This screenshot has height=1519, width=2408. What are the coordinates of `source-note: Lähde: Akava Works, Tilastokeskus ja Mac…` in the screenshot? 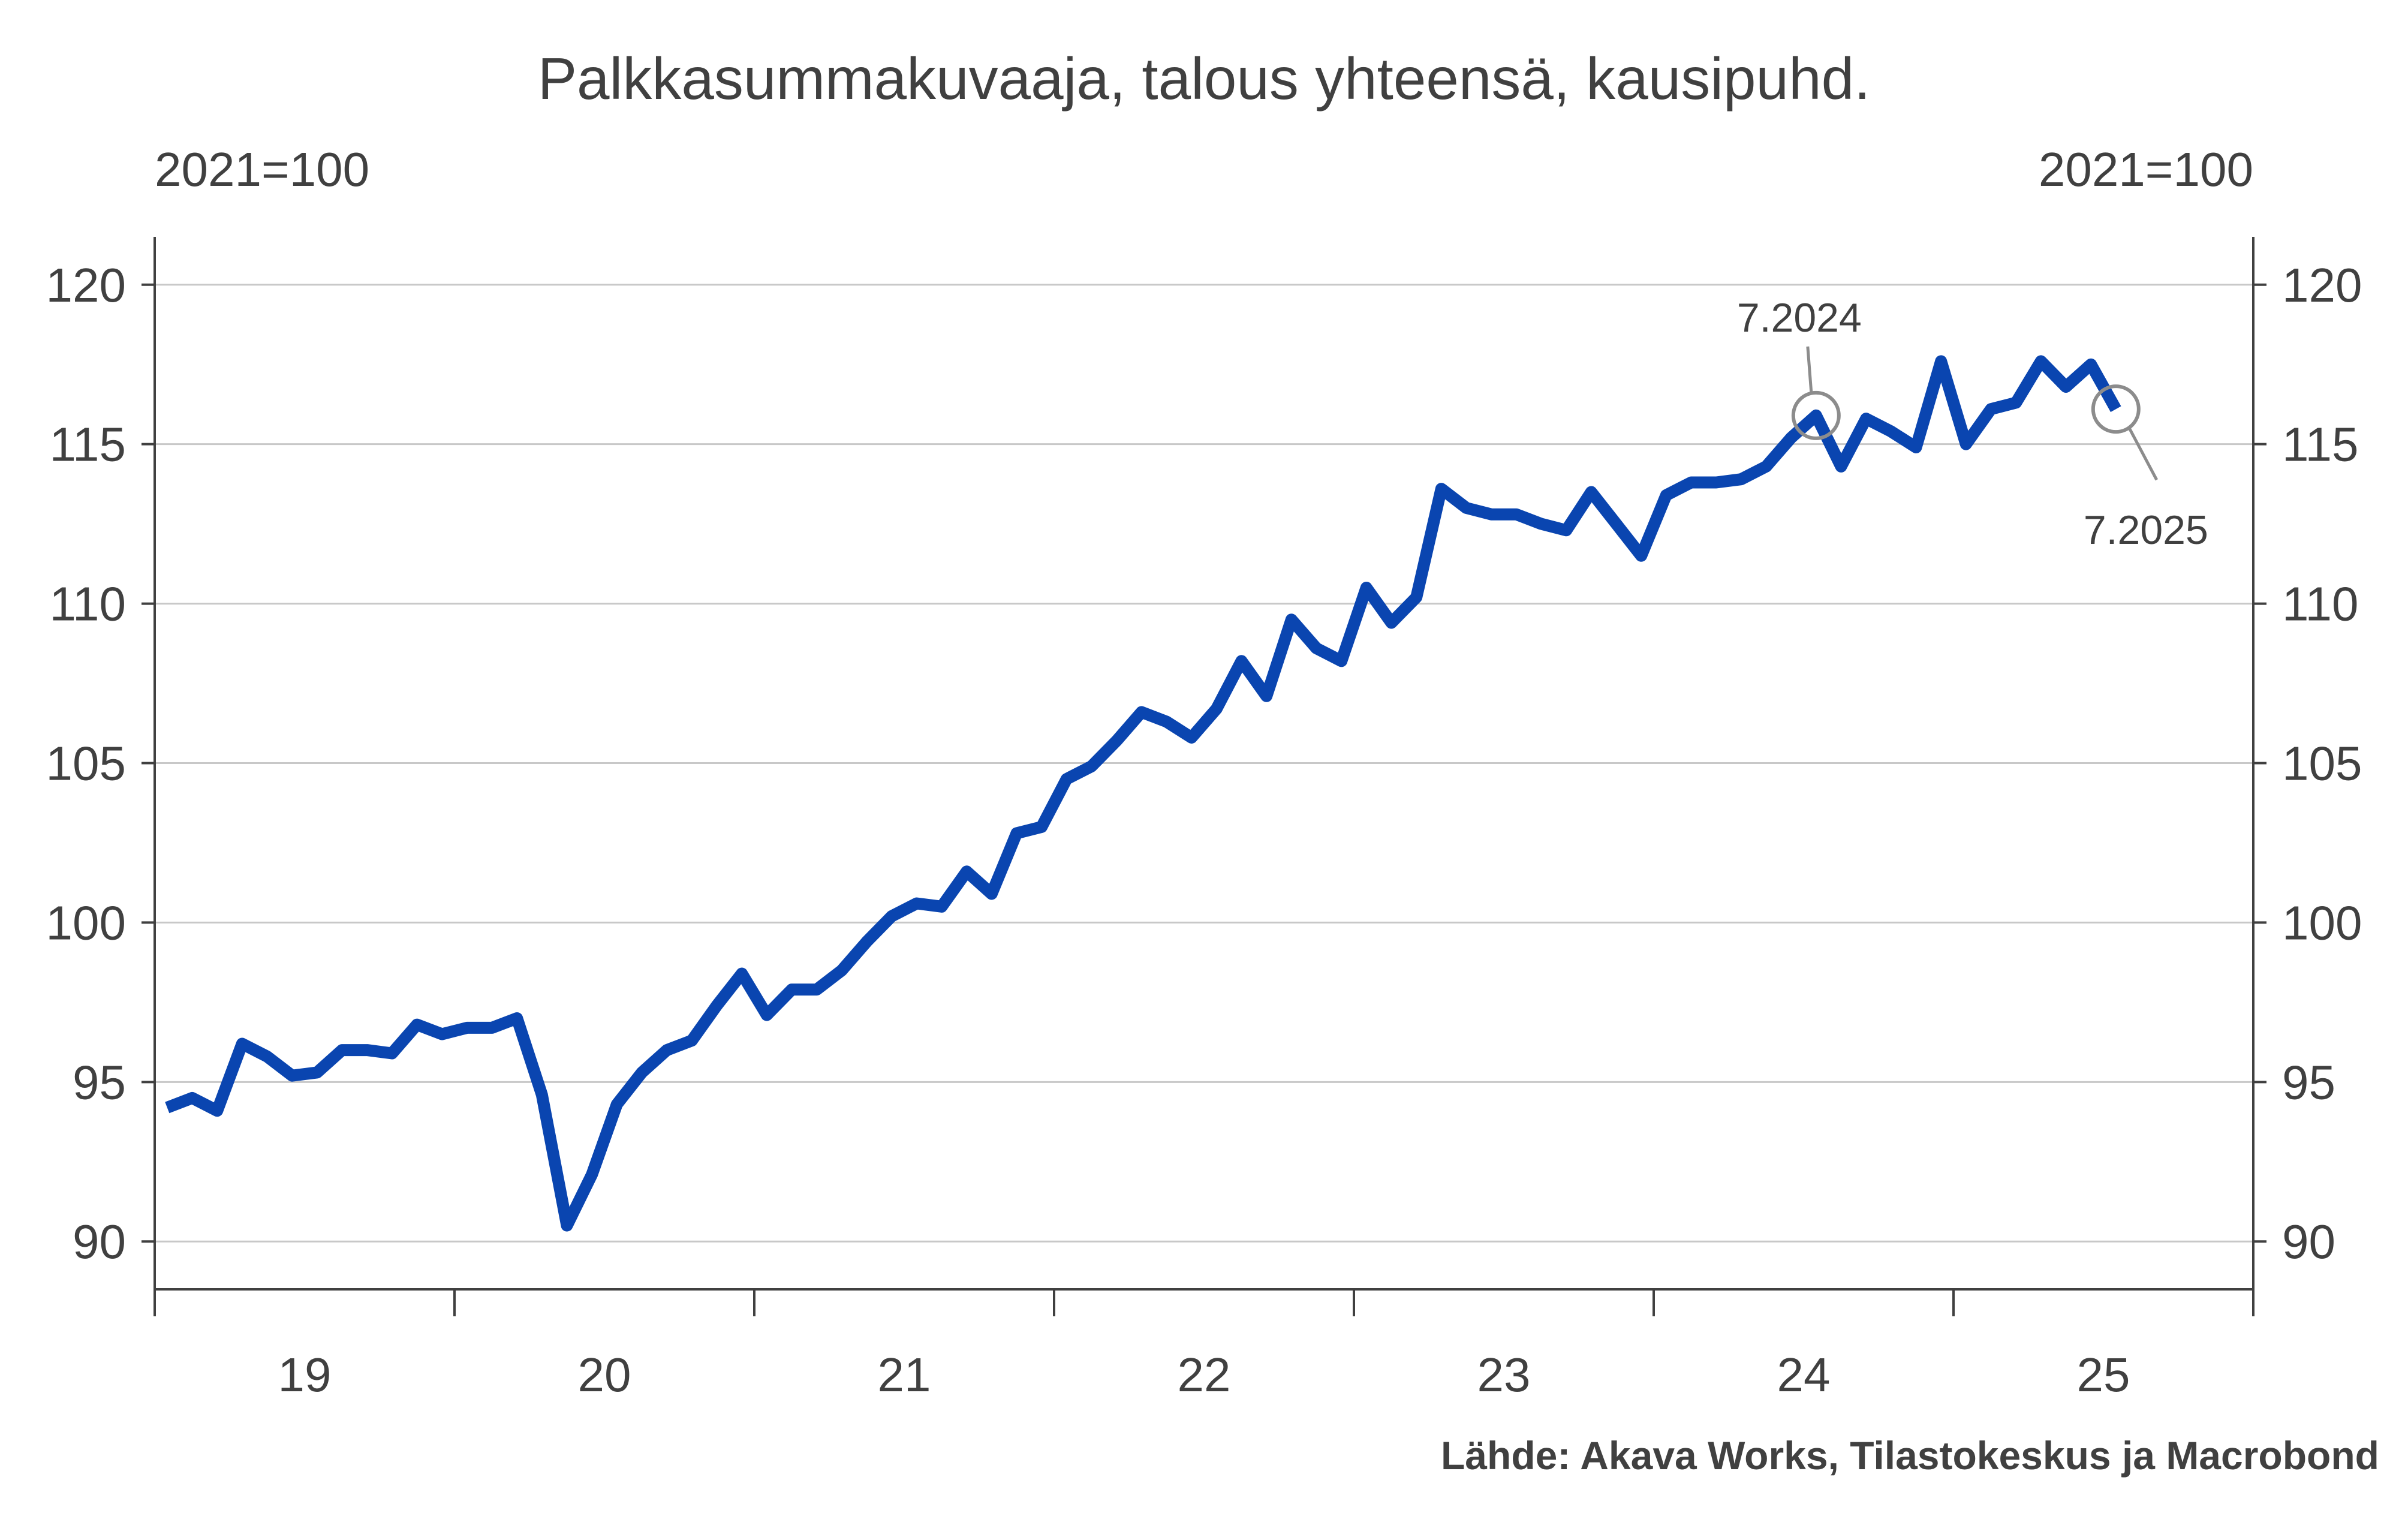 It's located at (1910, 1455).